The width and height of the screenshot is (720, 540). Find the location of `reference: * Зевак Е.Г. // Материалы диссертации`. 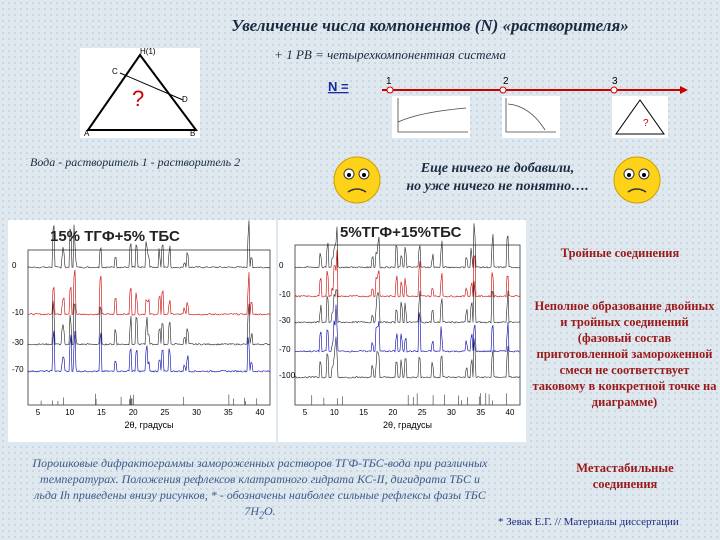

reference: * Зевак Е.Г. // Материалы диссертации is located at coordinates (588, 522).